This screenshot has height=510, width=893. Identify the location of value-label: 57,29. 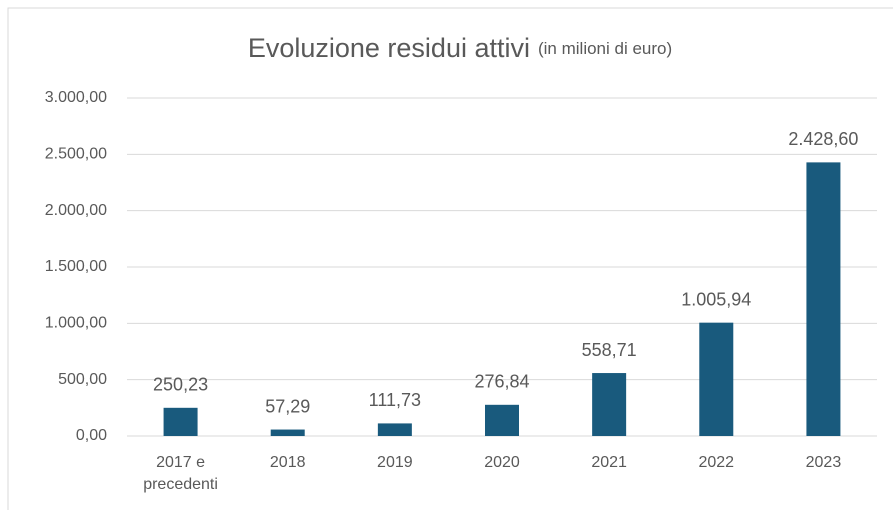
(287, 406).